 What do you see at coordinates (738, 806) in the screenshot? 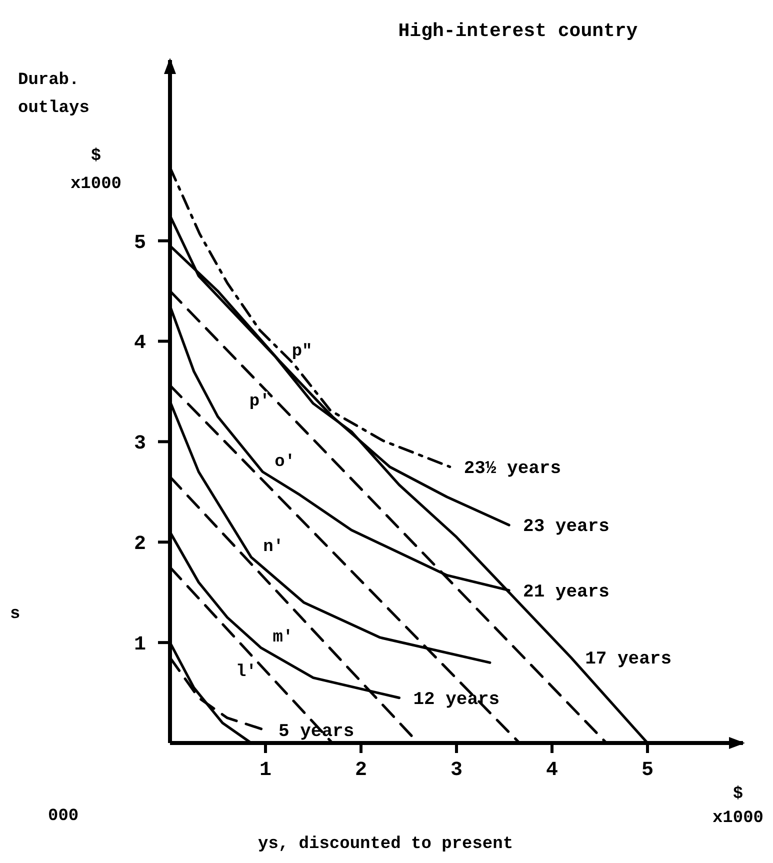
I see `x-axis-title: $ x1000` at bounding box center [738, 806].